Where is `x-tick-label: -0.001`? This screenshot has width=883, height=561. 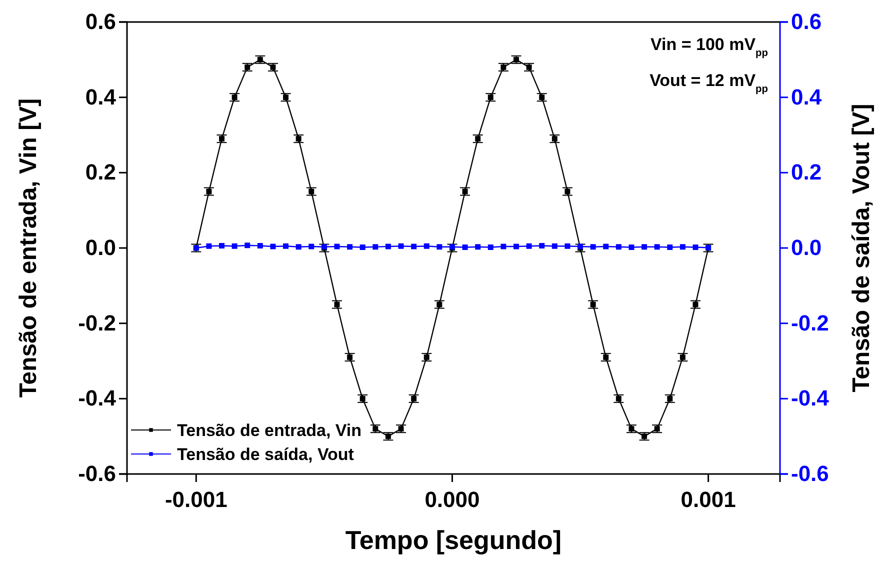 x-tick-label: -0.001 is located at coordinates (196, 499).